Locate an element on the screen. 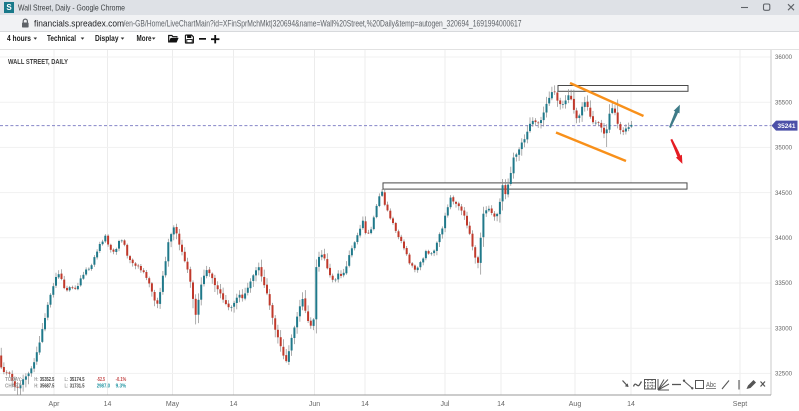  svg-text: Apr is located at coordinates (55, 404).